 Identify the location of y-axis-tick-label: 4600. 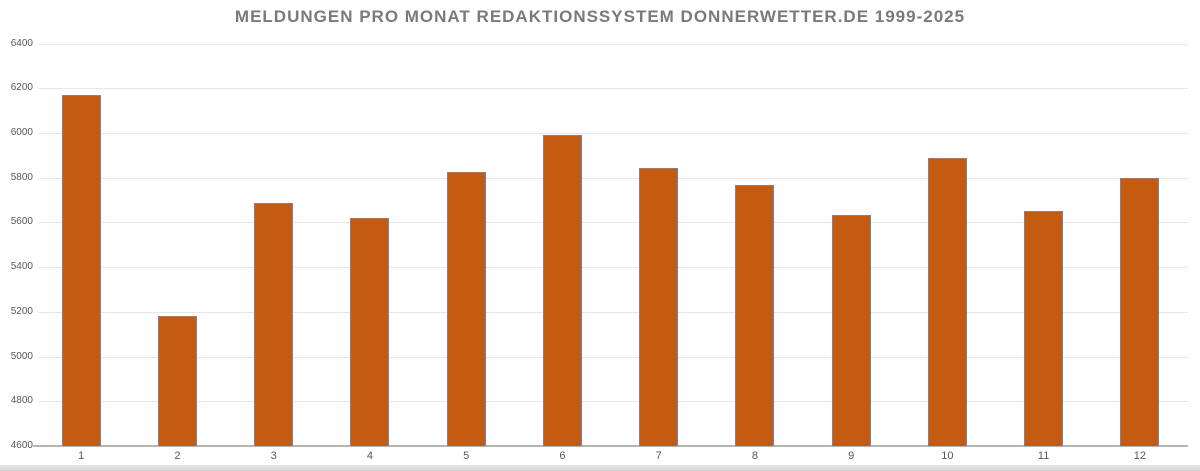
(21, 445).